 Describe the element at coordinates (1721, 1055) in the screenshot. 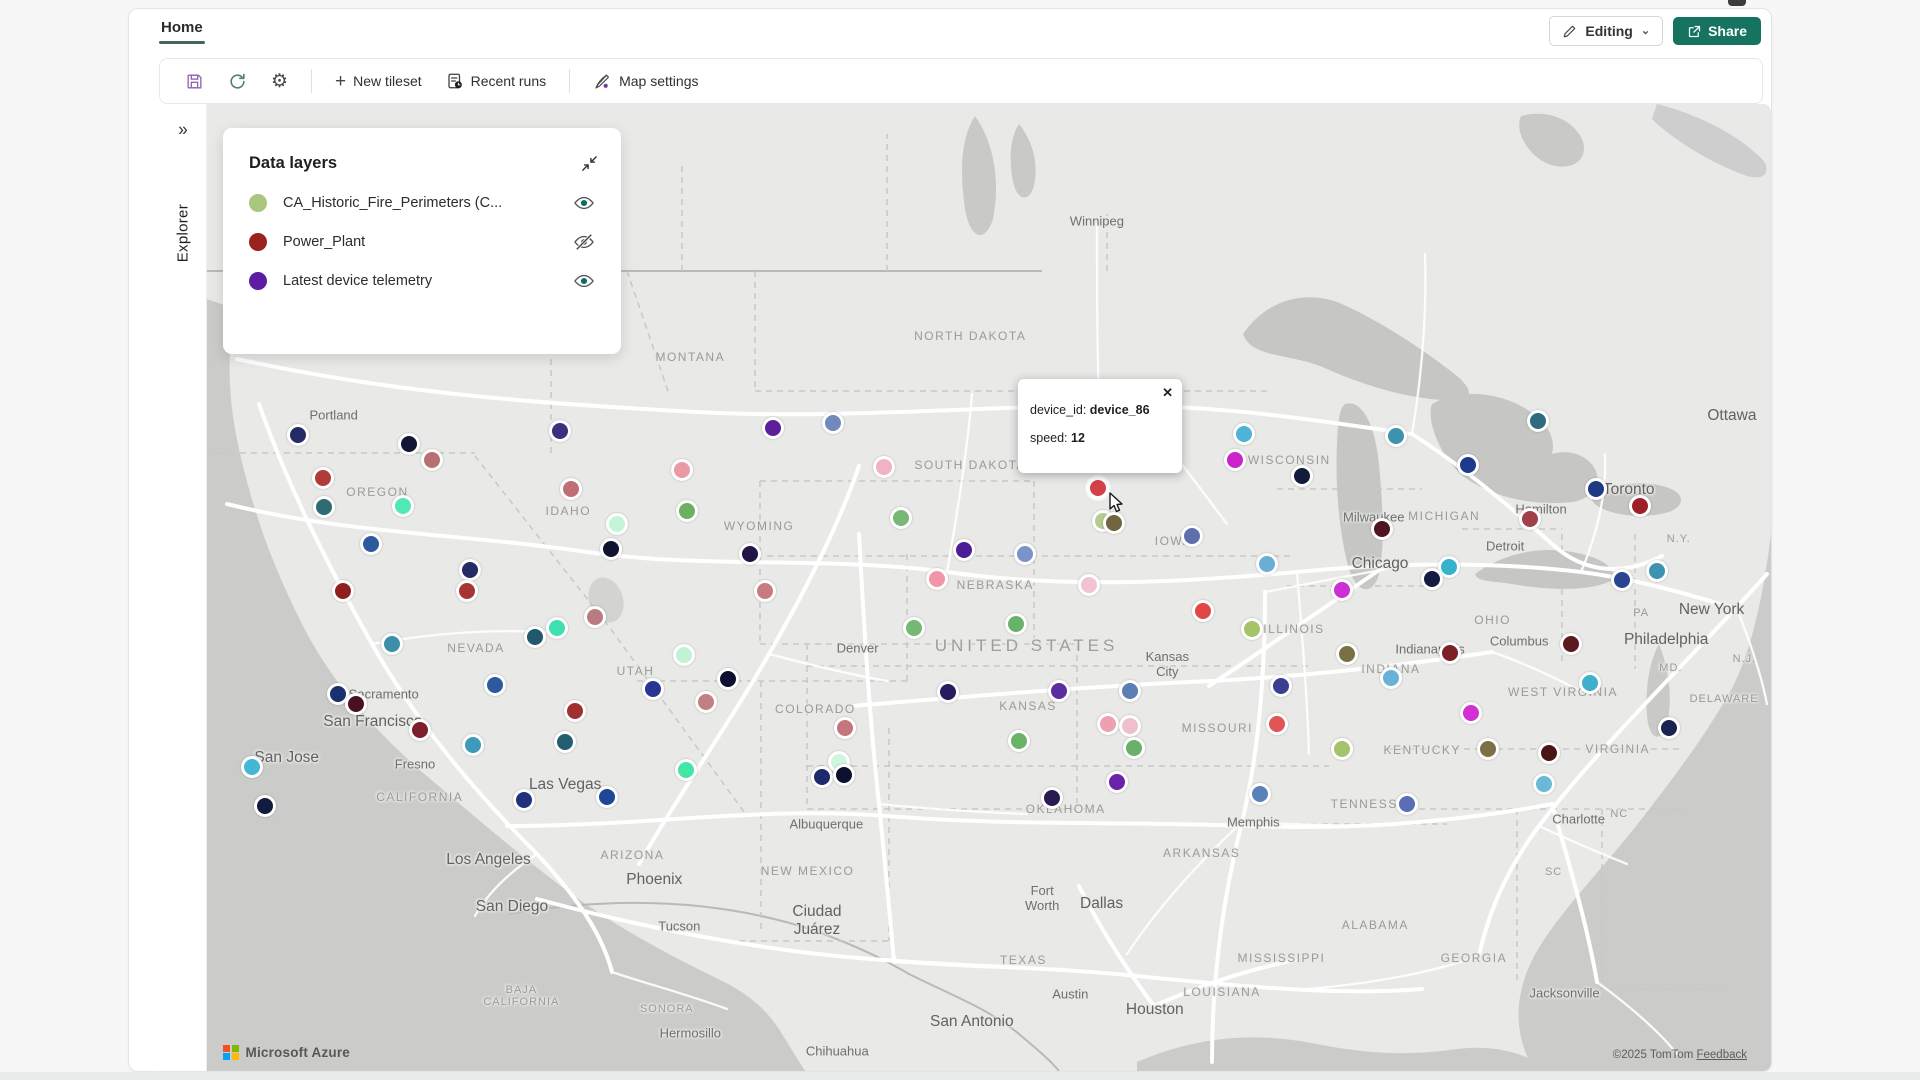

I see `feedback-link: Feedback` at that location.